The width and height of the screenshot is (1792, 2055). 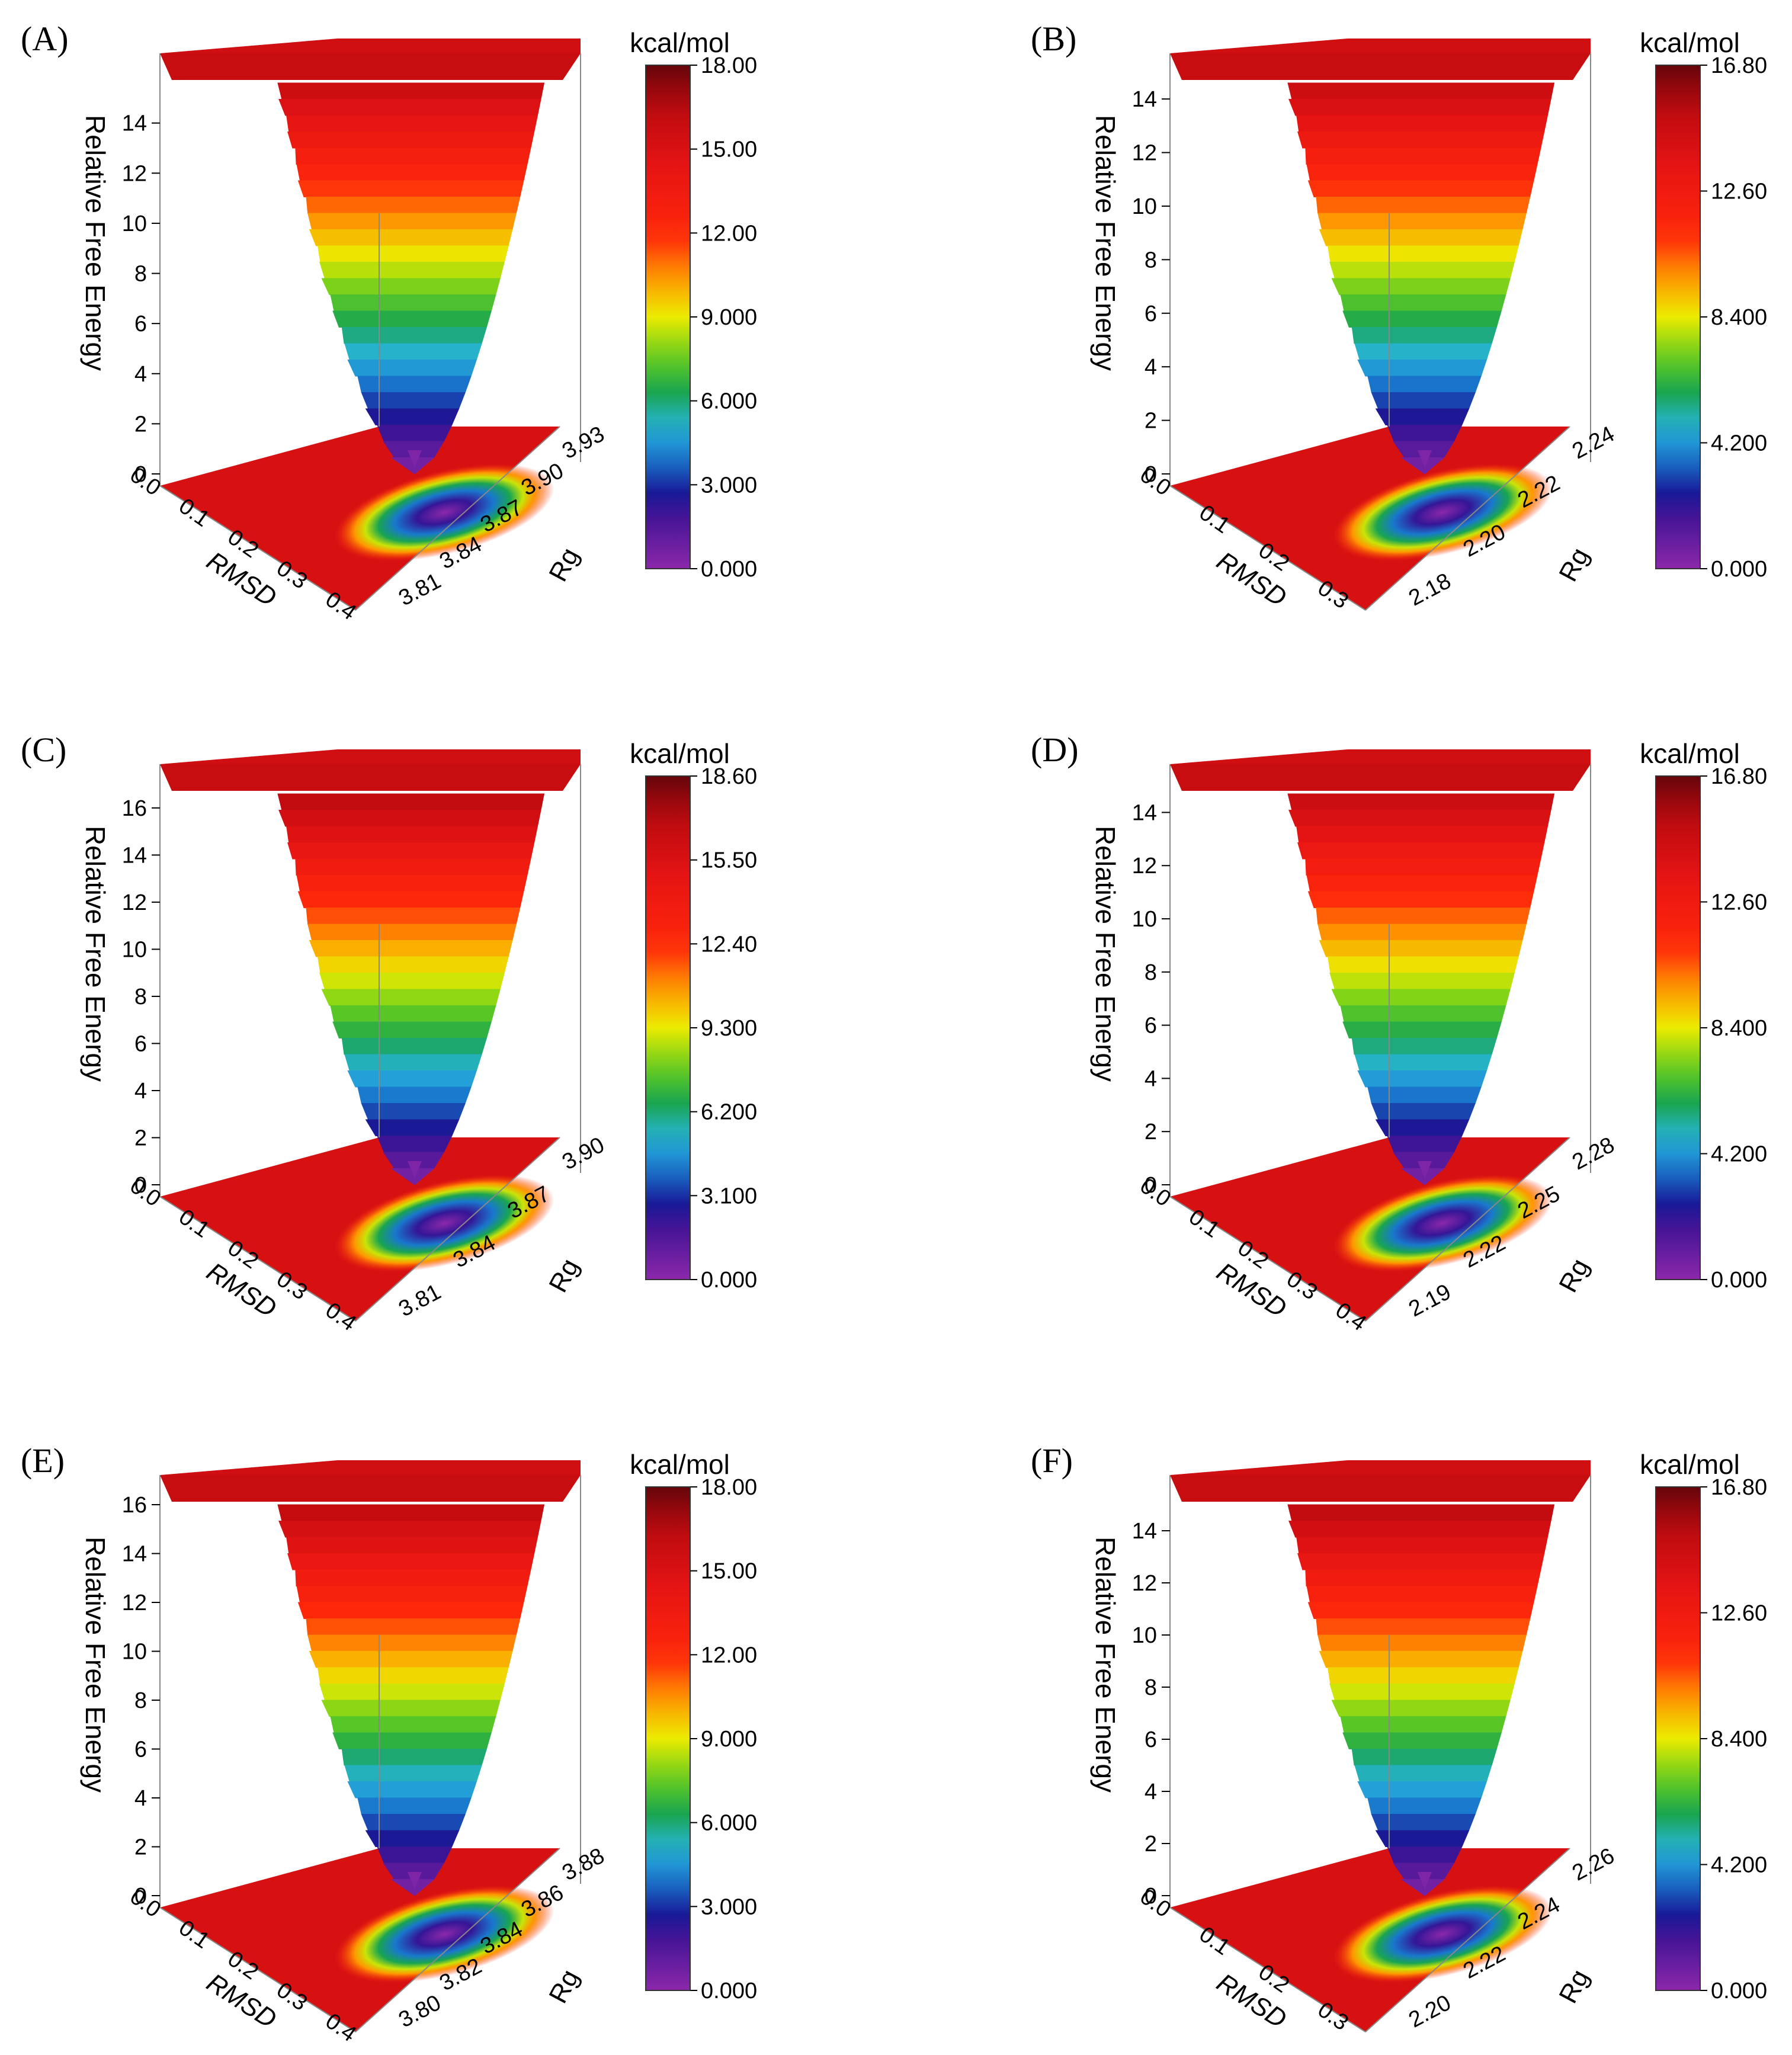 I want to click on y-tick-label: 2.28, so click(x=1593, y=1154).